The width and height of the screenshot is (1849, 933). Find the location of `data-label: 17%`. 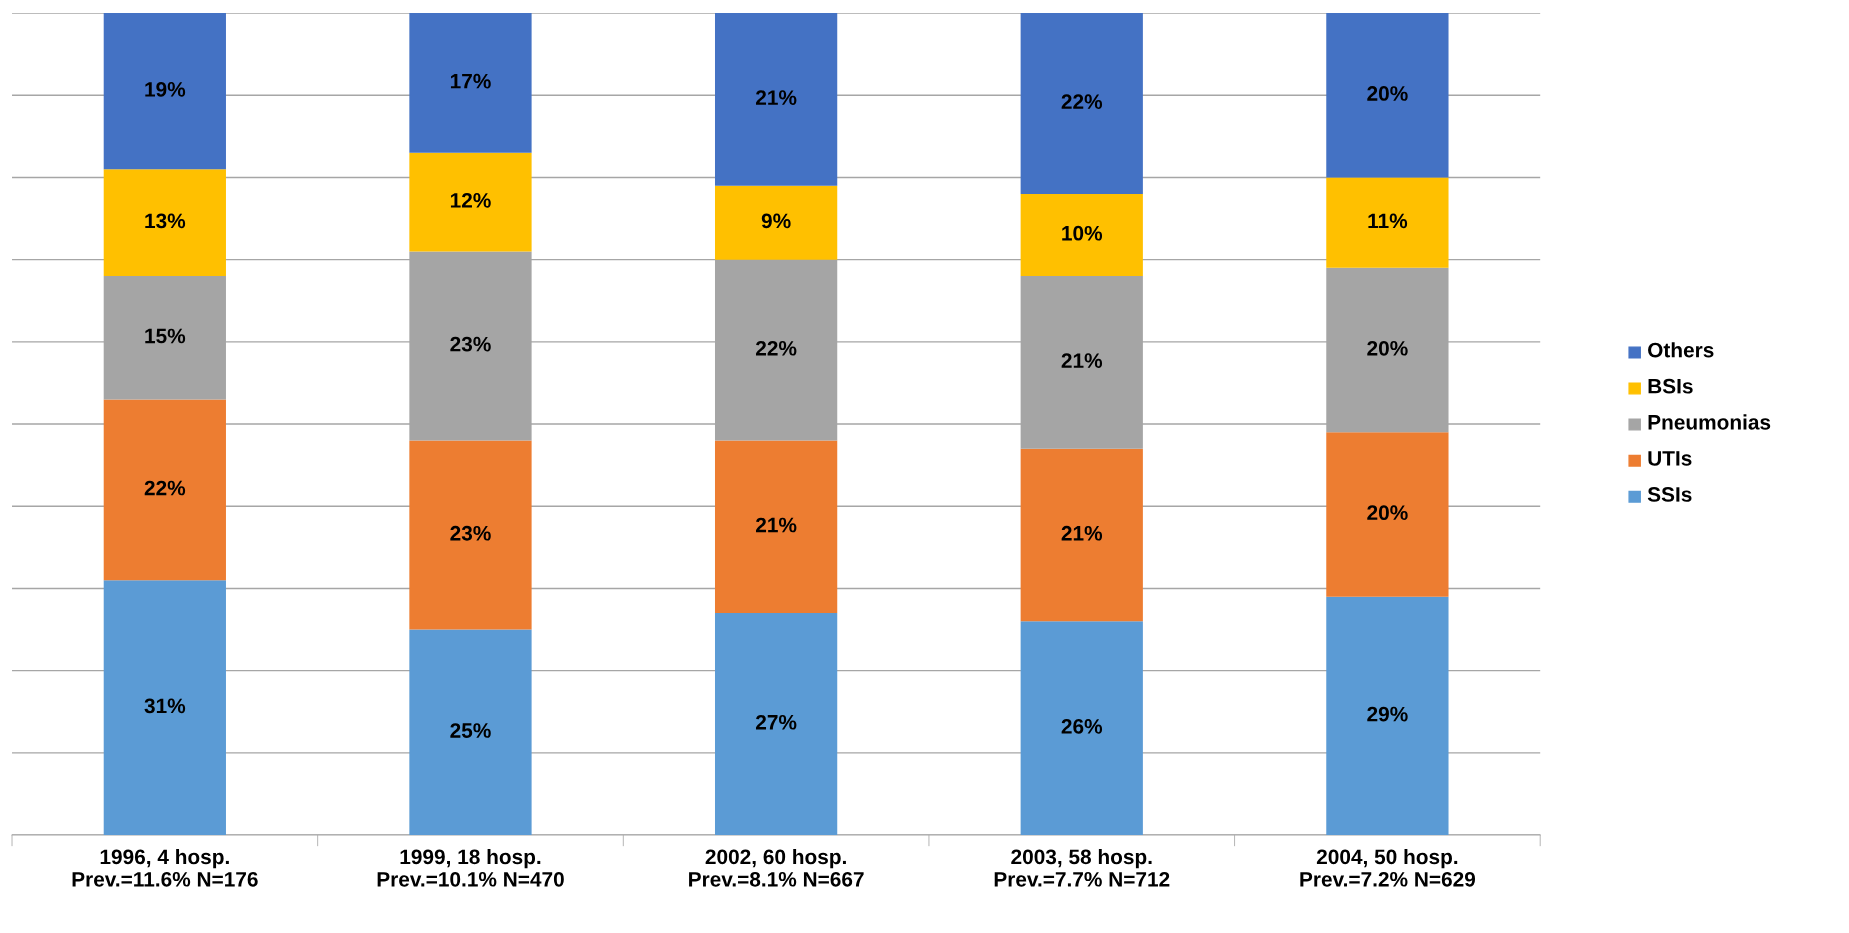

data-label: 17% is located at coordinates (470, 81).